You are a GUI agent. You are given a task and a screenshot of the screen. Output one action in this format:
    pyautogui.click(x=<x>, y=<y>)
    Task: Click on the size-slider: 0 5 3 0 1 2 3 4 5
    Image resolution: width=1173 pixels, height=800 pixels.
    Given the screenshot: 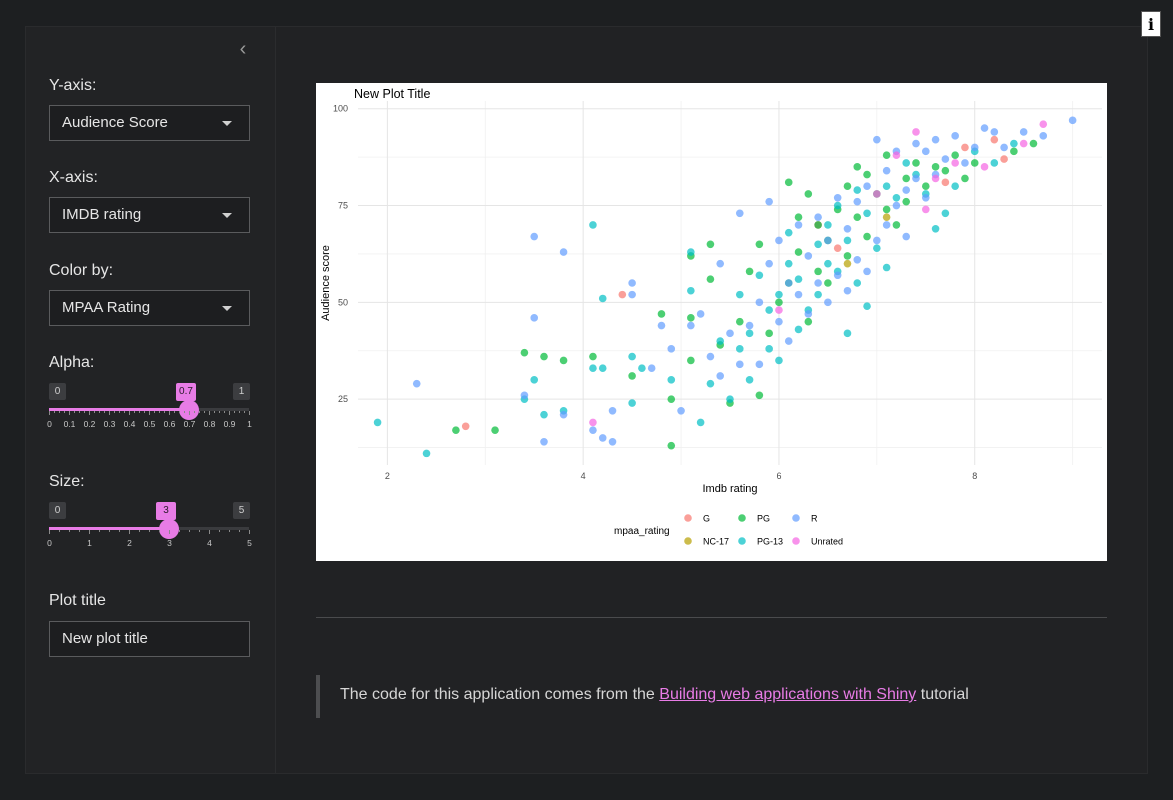 What is the action you would take?
    pyautogui.click(x=149, y=532)
    